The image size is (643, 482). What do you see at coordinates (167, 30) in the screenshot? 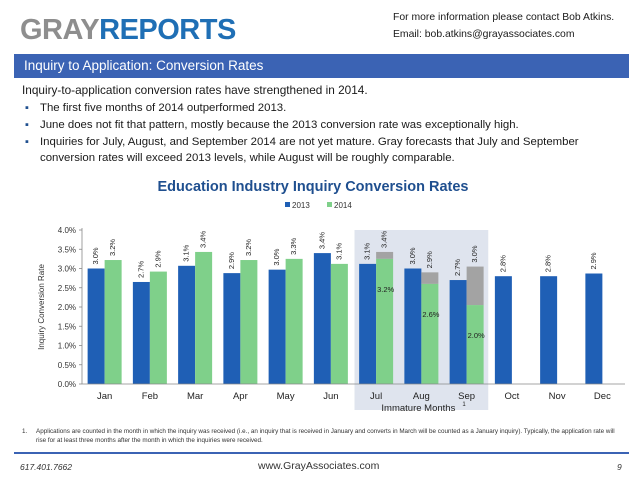
I see `logo-reports-text: REPORTS` at bounding box center [167, 30].